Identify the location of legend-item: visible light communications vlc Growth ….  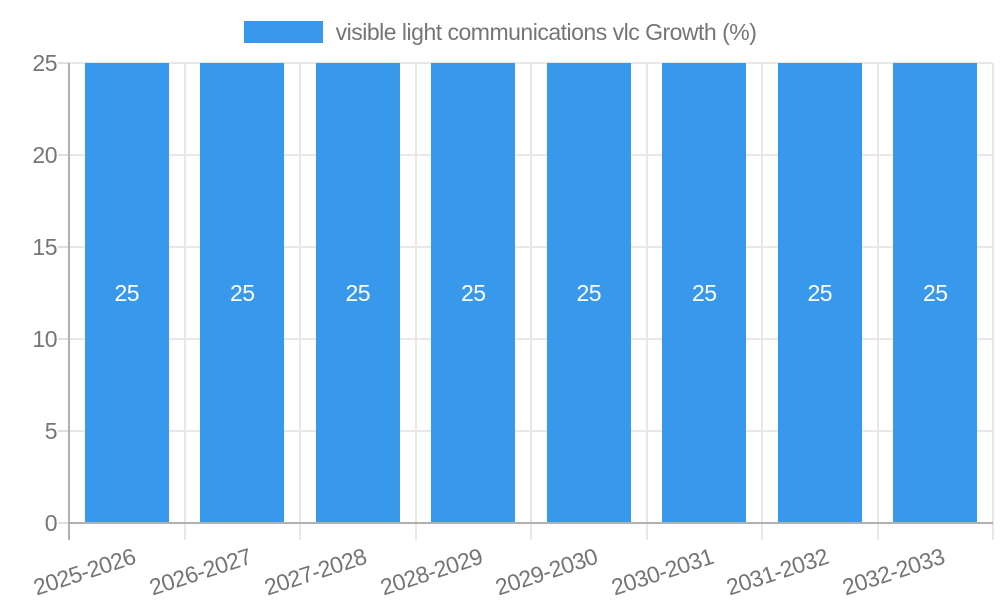
(500, 32).